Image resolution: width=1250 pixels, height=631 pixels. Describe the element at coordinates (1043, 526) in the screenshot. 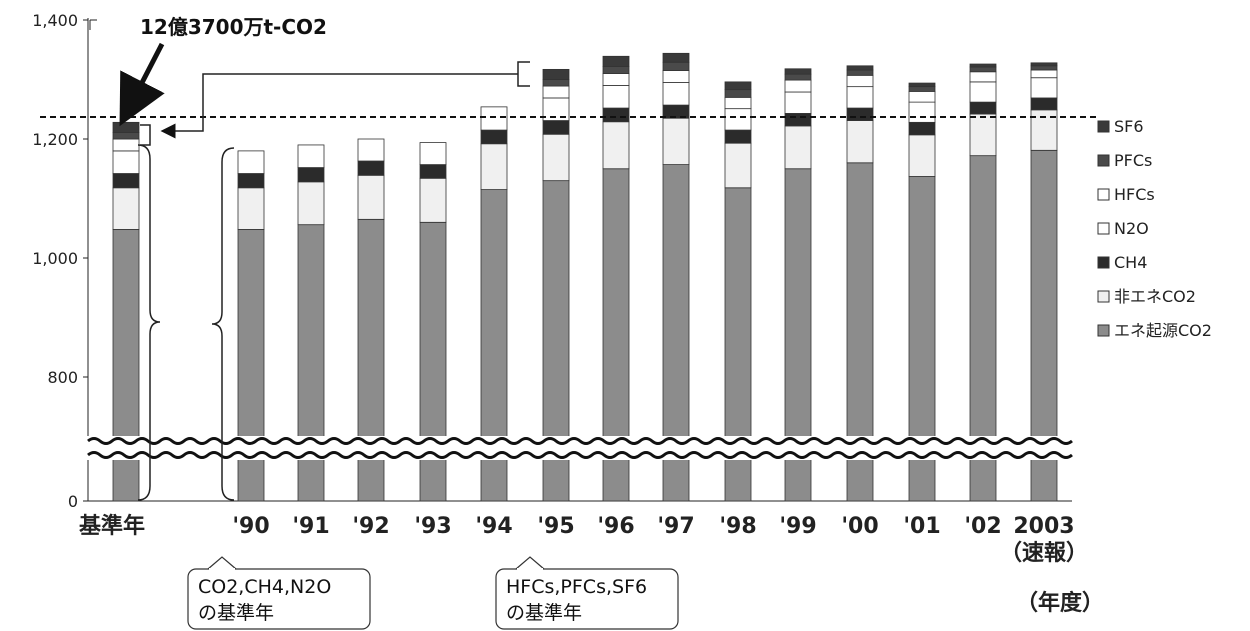

I see `x-category-label: 2003` at that location.